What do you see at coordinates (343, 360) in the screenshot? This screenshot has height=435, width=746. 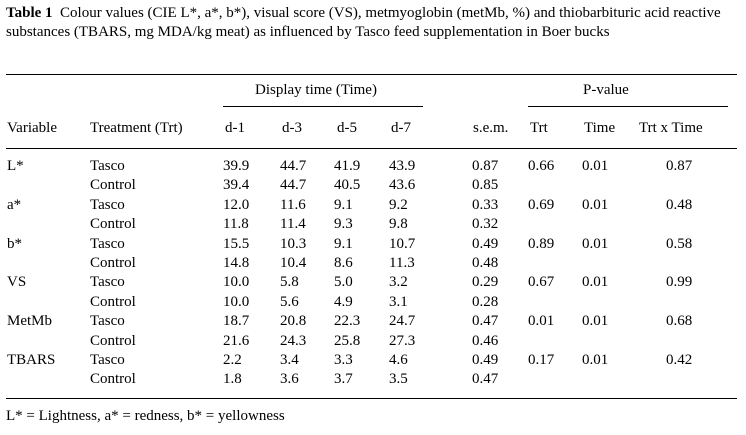 I see `cell-d5: 3.3` at bounding box center [343, 360].